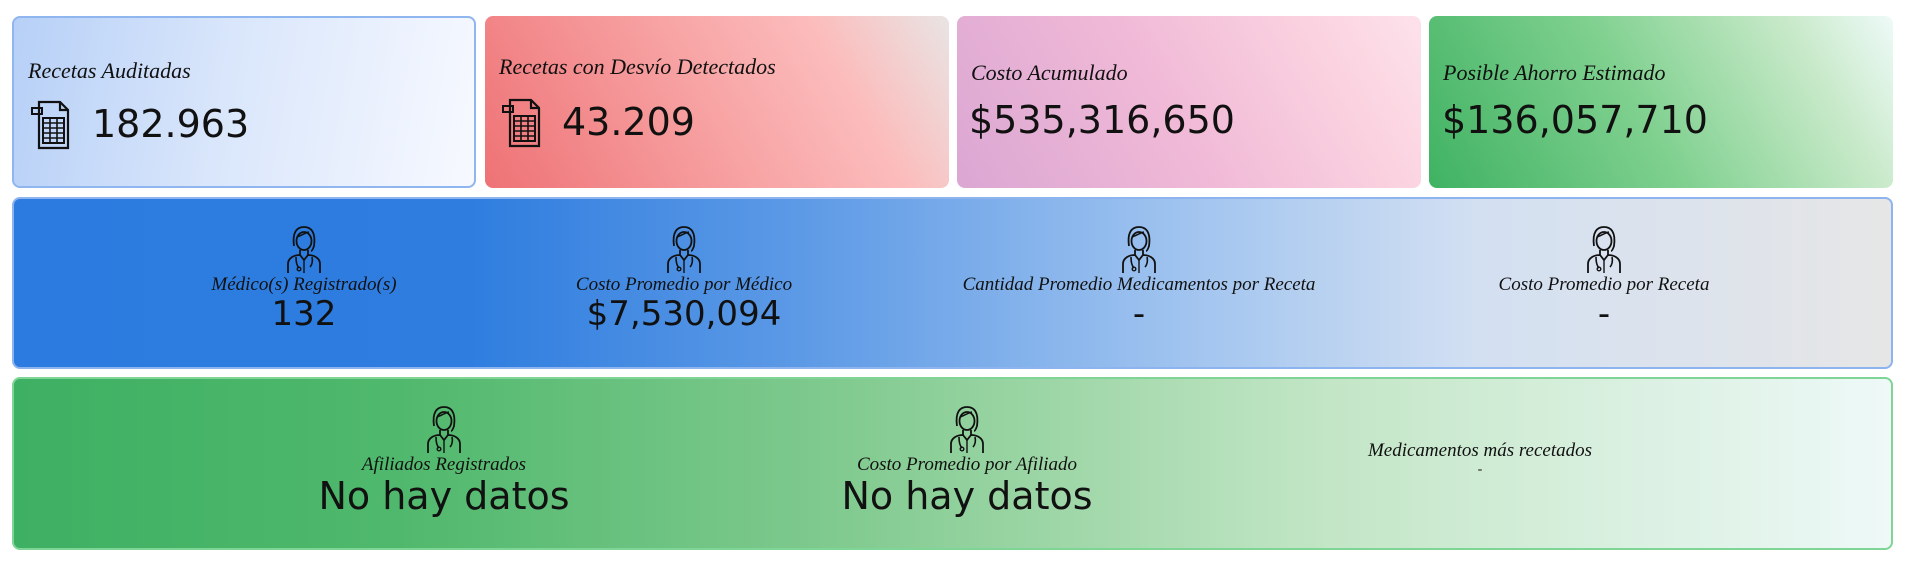 The image size is (1905, 568). I want to click on stat-value: $7,530,094, so click(684, 314).